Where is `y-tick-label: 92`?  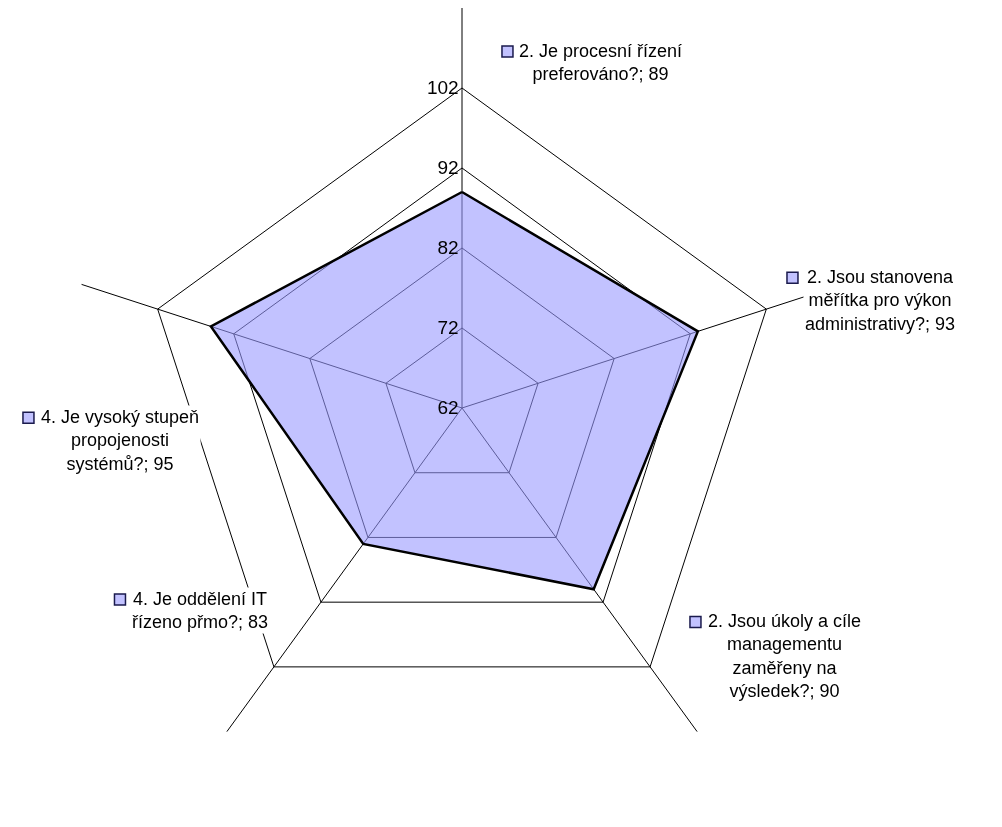 y-tick-label: 92 is located at coordinates (448, 168).